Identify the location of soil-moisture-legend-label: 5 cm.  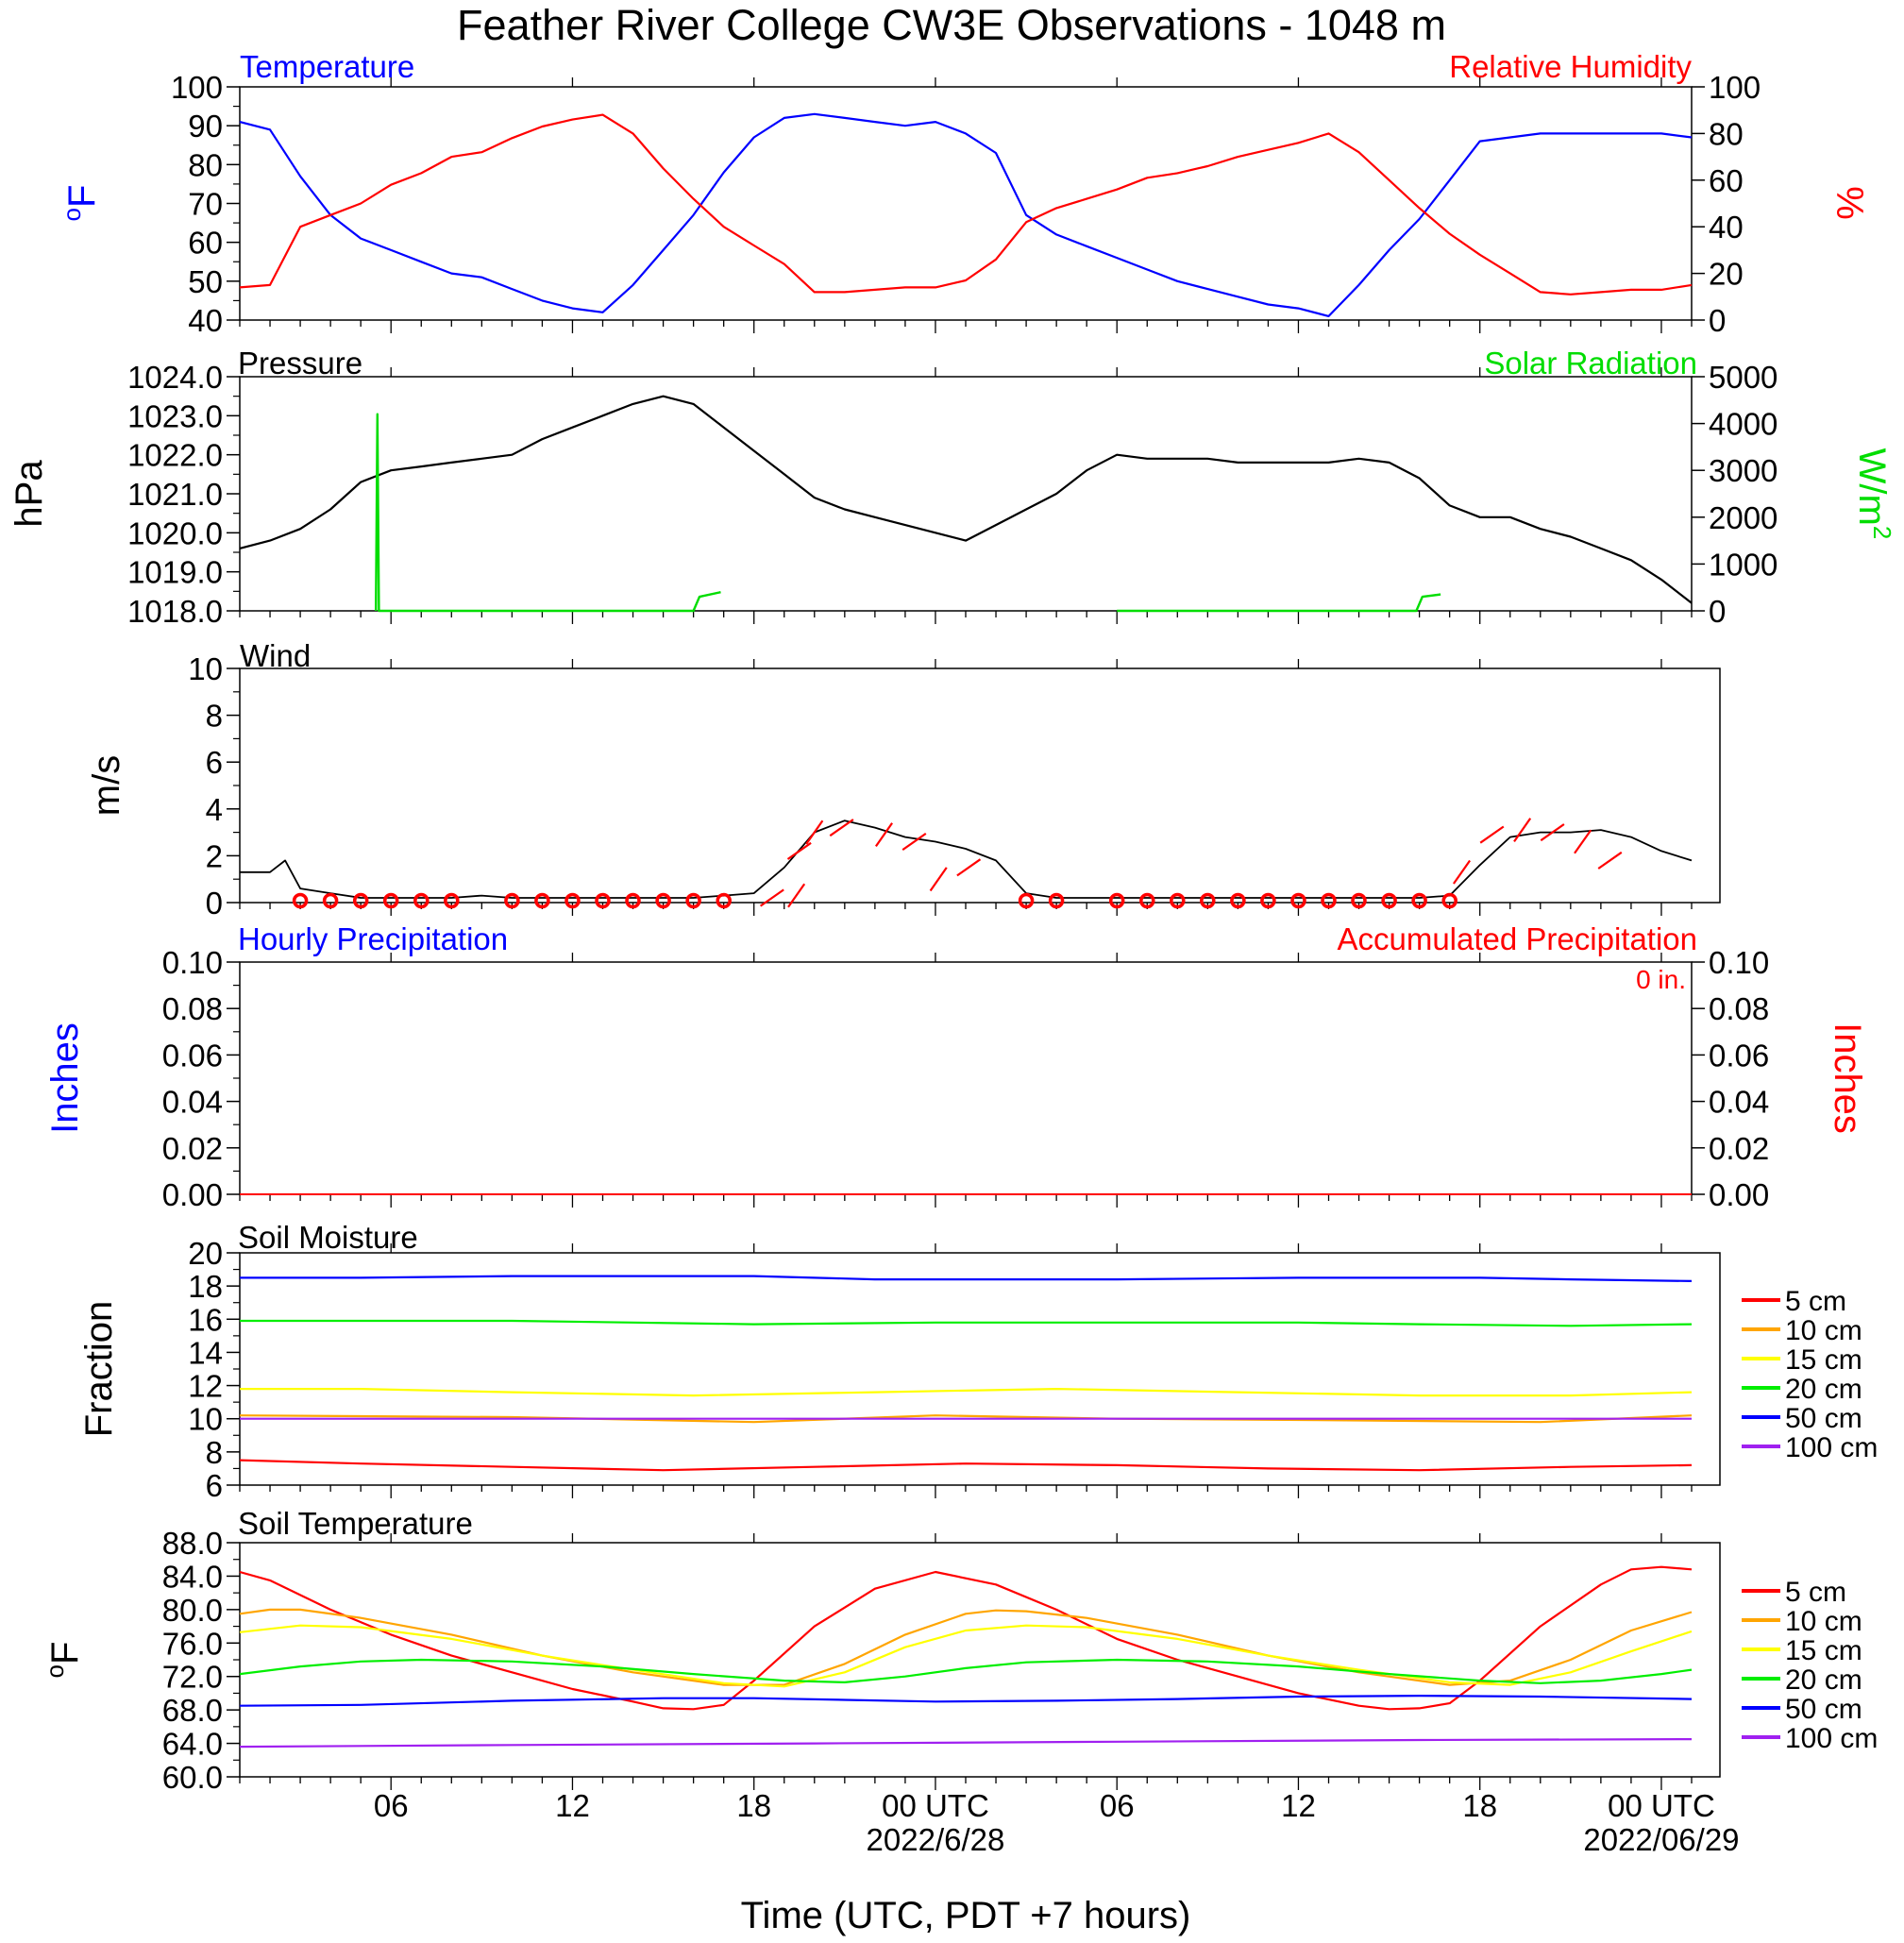
(1815, 1301).